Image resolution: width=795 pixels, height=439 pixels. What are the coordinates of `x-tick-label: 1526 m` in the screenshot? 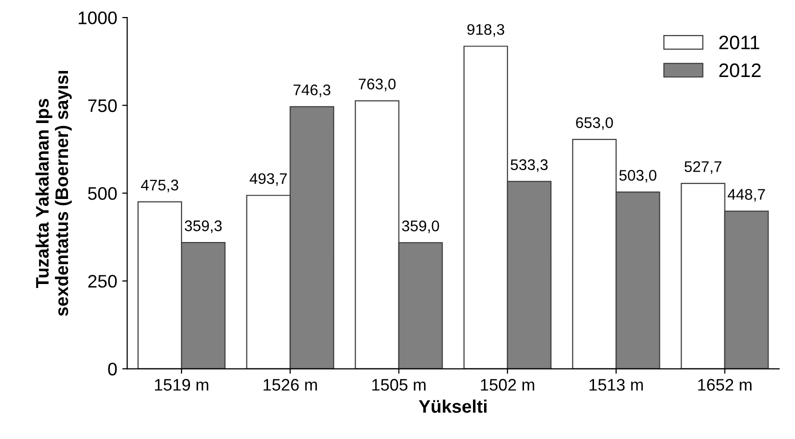 It's located at (290, 384).